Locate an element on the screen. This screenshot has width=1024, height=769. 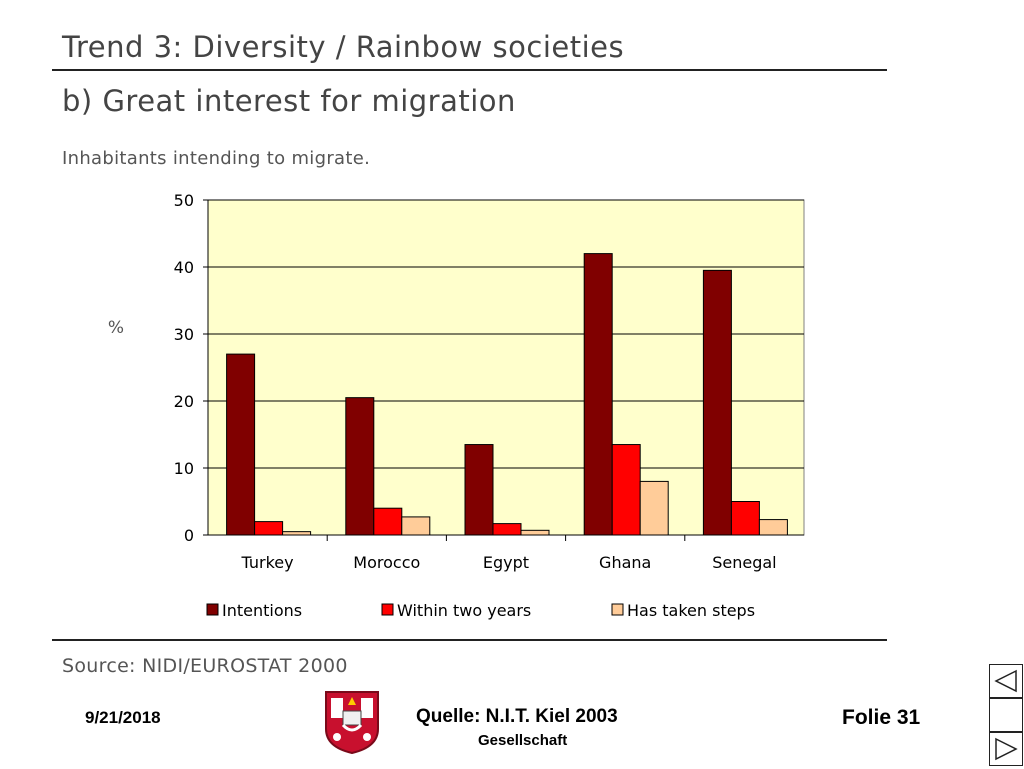
triangle-right-icon is located at coordinates (1006, 749).